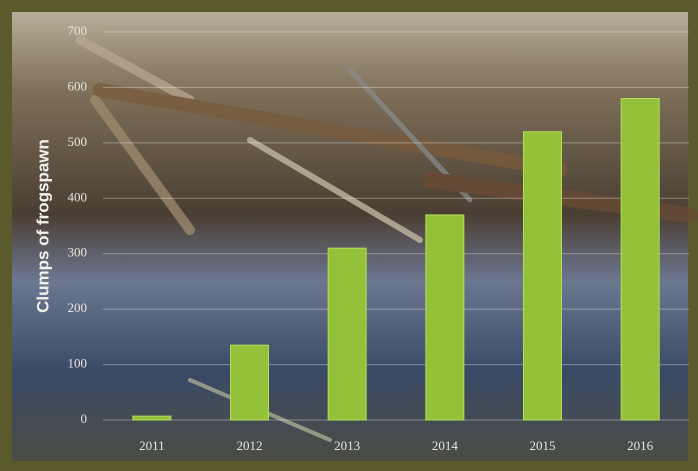 The width and height of the screenshot is (698, 471). What do you see at coordinates (78, 363) in the screenshot?
I see `y-tick-label: 100` at bounding box center [78, 363].